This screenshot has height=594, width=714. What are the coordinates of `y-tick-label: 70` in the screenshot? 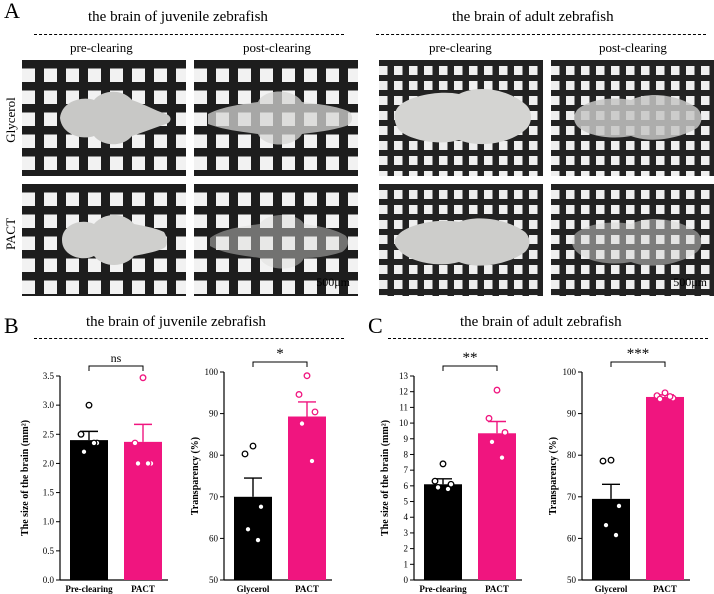 It's located at (572, 497).